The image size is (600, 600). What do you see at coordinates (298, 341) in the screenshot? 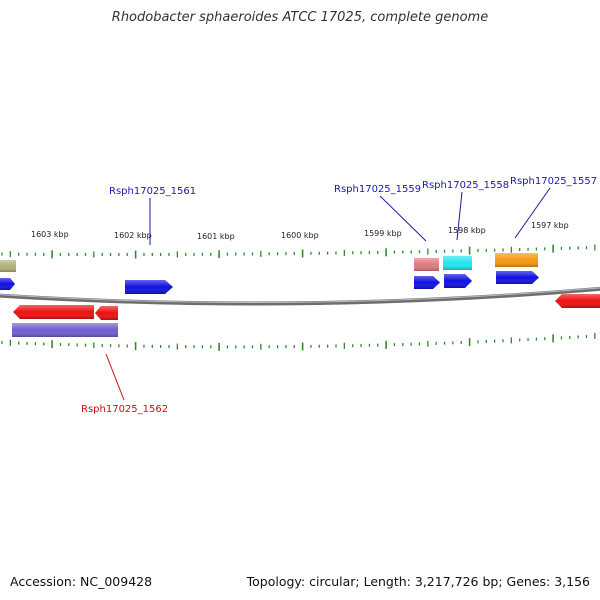
I see `ruler-ticks-lower` at bounding box center [298, 341].